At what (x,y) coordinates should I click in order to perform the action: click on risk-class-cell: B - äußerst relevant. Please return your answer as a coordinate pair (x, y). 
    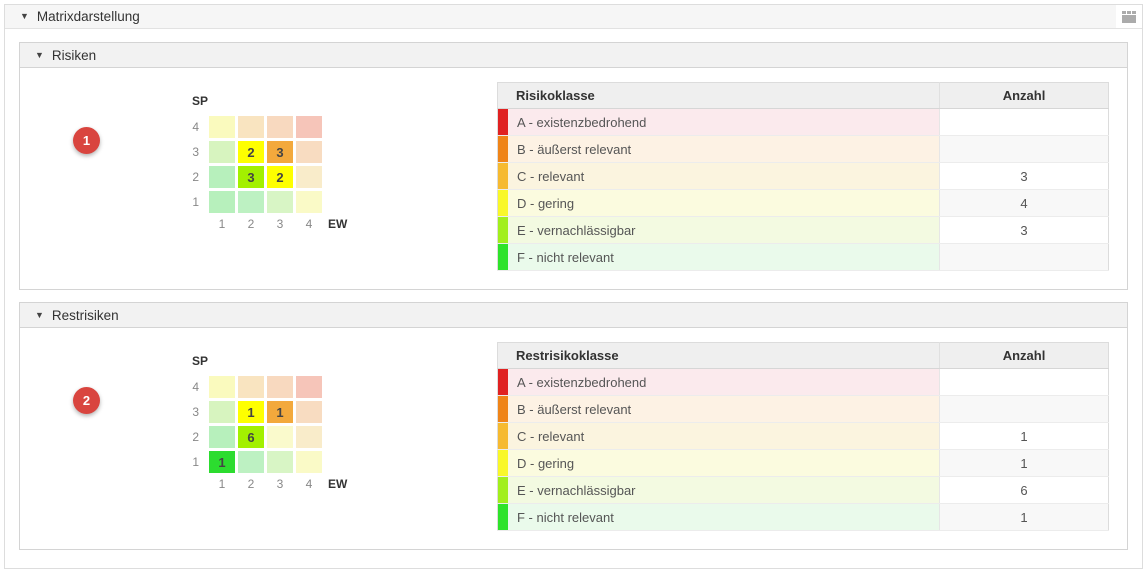
    Looking at the image, I should click on (718, 149).